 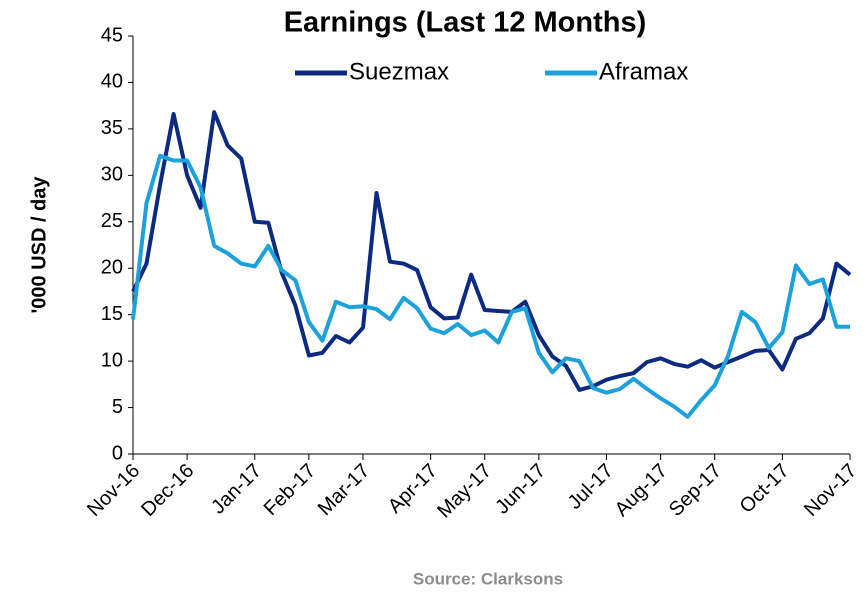 I want to click on y-tick-label: 25, so click(x=112, y=221).